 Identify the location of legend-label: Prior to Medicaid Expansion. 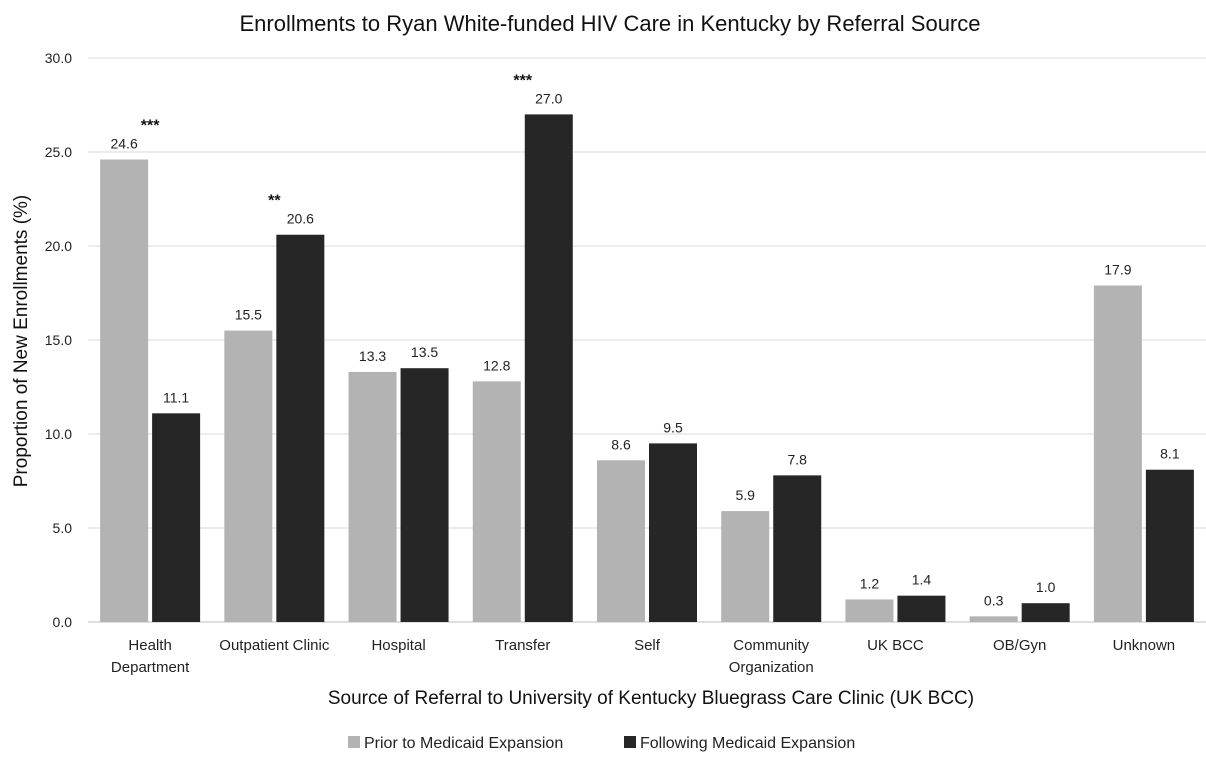
(463, 743).